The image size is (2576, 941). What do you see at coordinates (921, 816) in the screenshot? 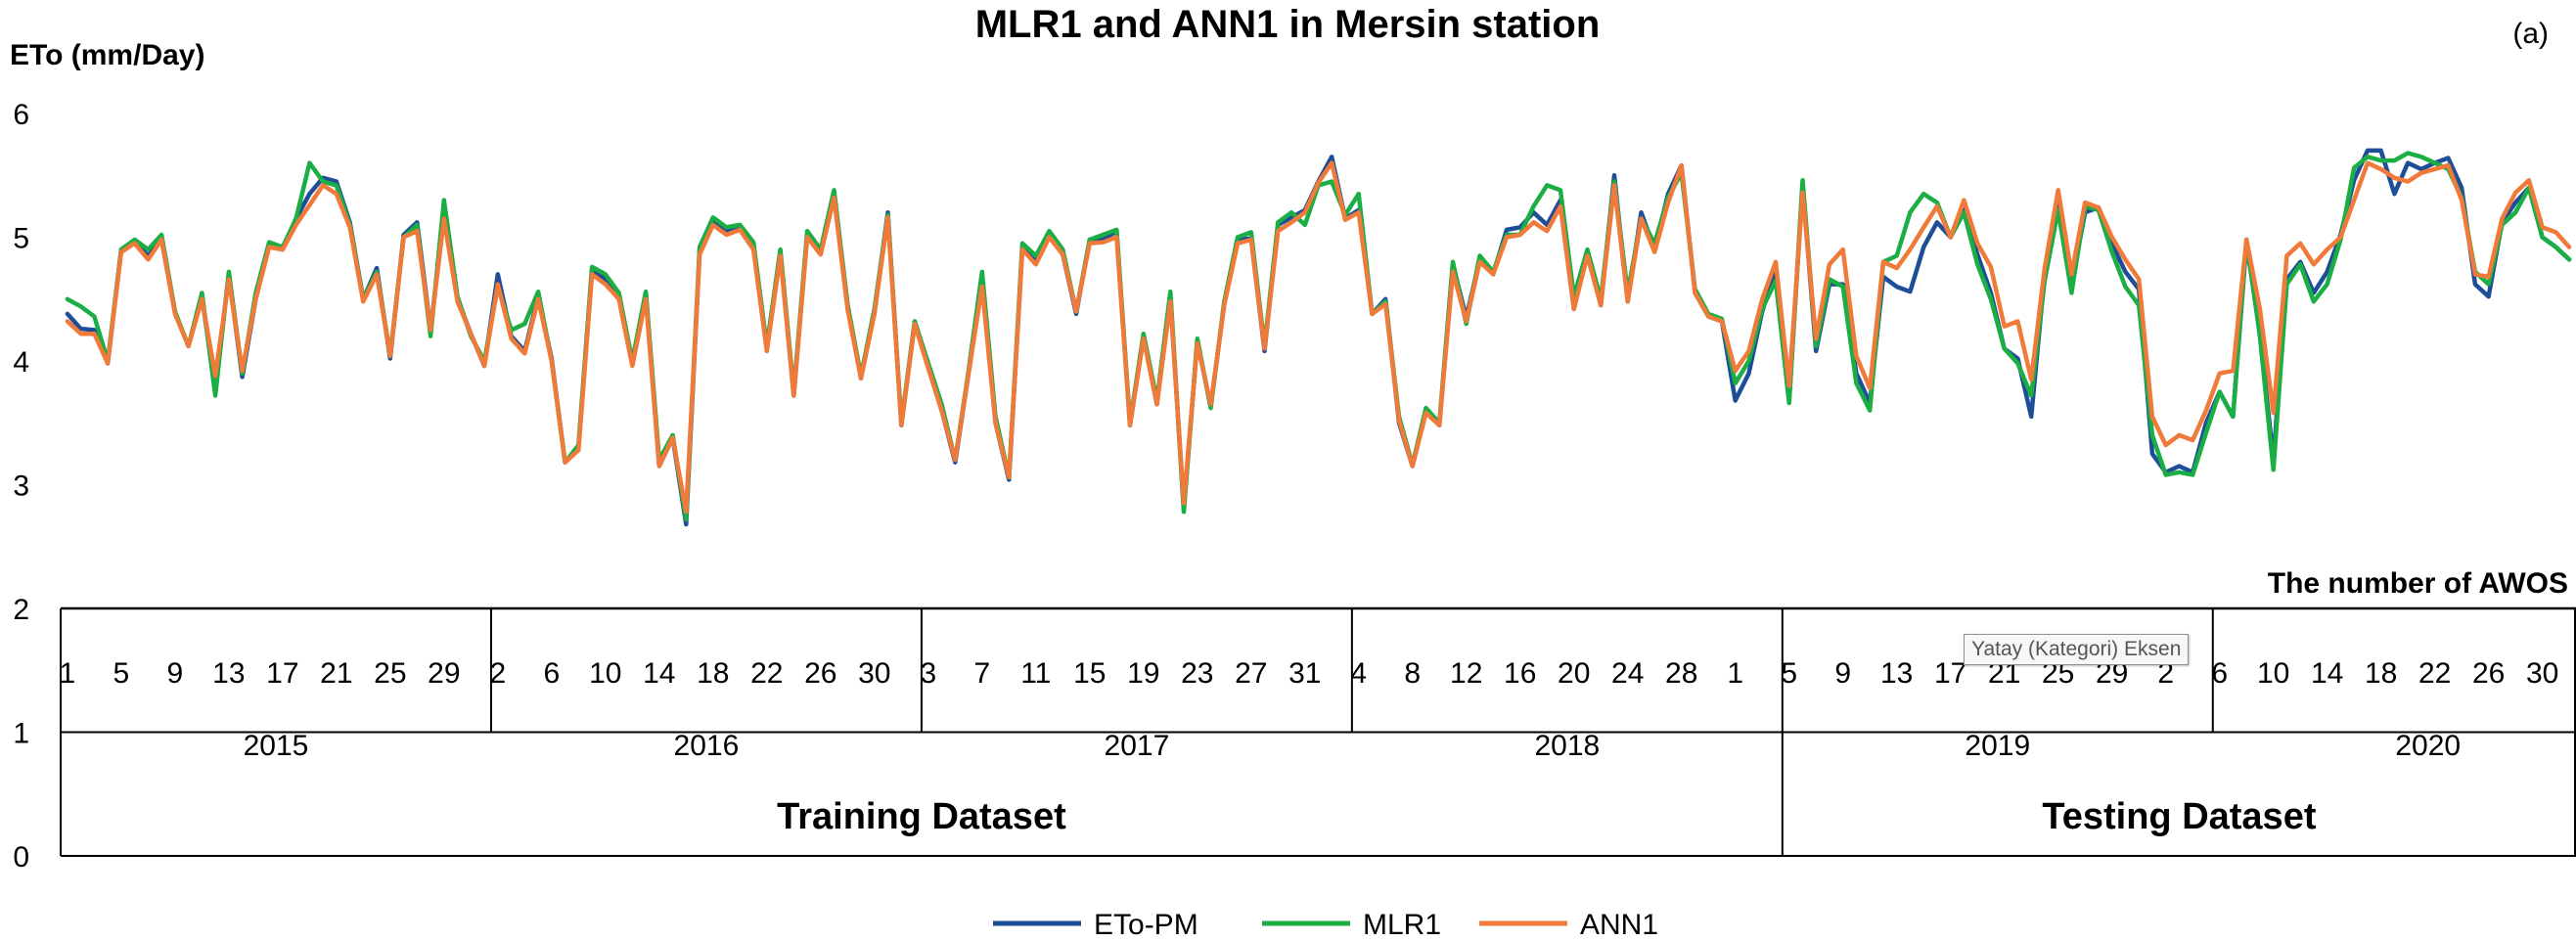
I see `dataset-label: Training Dataset` at bounding box center [921, 816].